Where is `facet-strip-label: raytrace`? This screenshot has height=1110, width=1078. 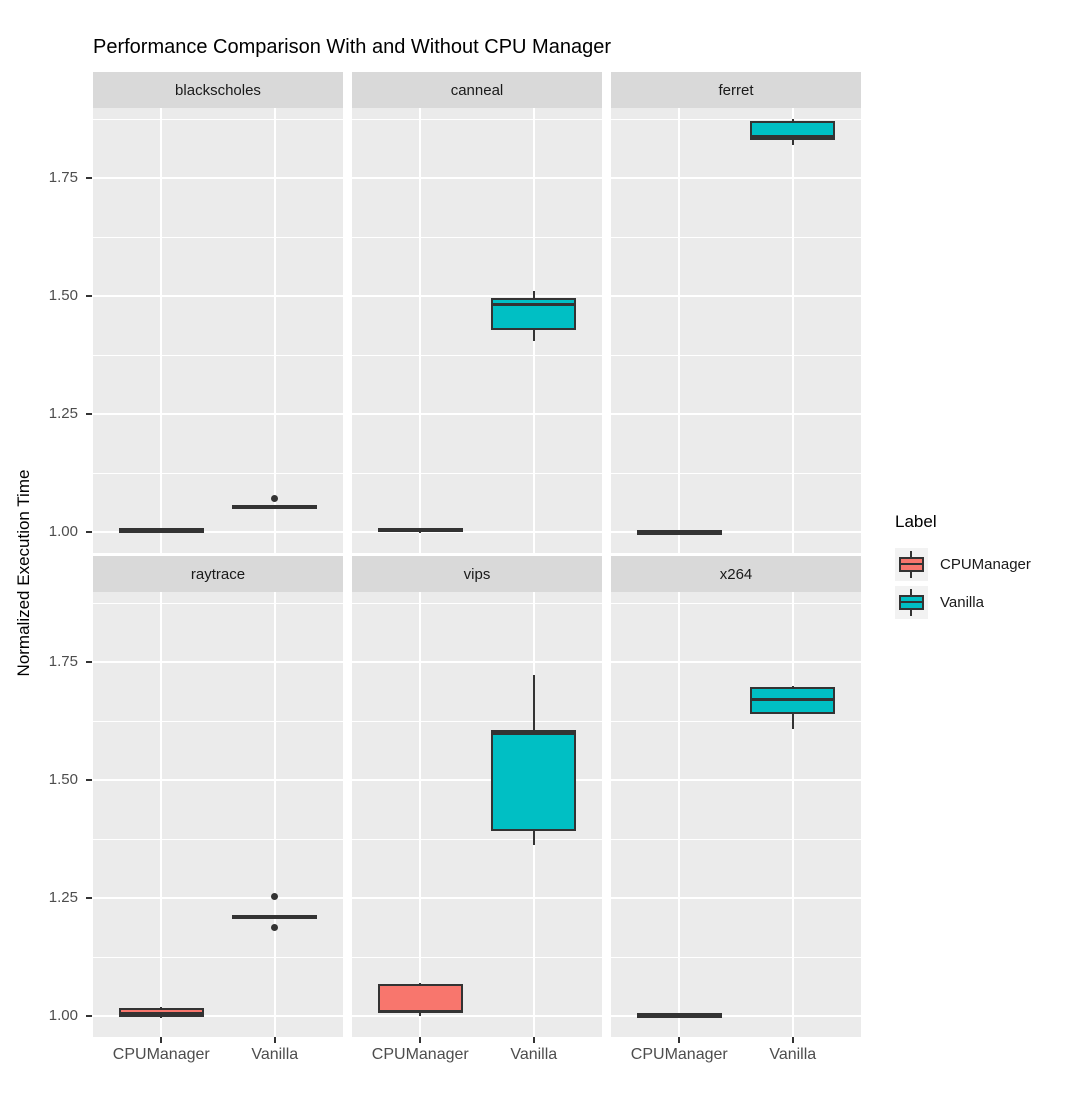 facet-strip-label: raytrace is located at coordinates (218, 574).